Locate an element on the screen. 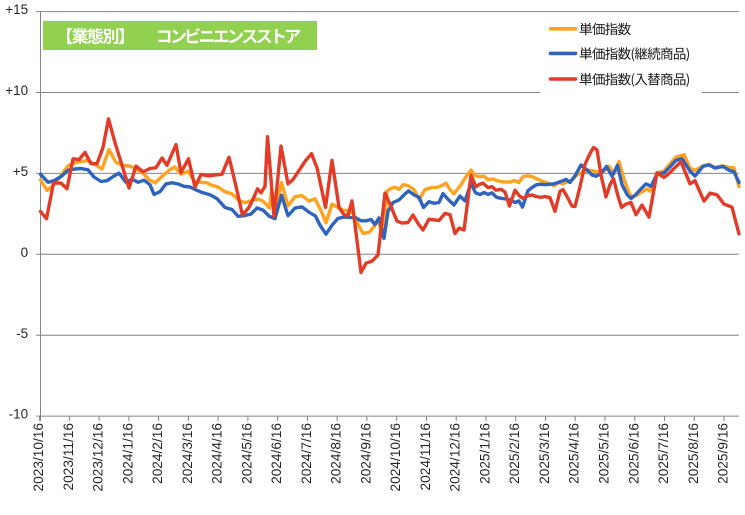  svg-text: 2025/1/16 is located at coordinates (485, 453).